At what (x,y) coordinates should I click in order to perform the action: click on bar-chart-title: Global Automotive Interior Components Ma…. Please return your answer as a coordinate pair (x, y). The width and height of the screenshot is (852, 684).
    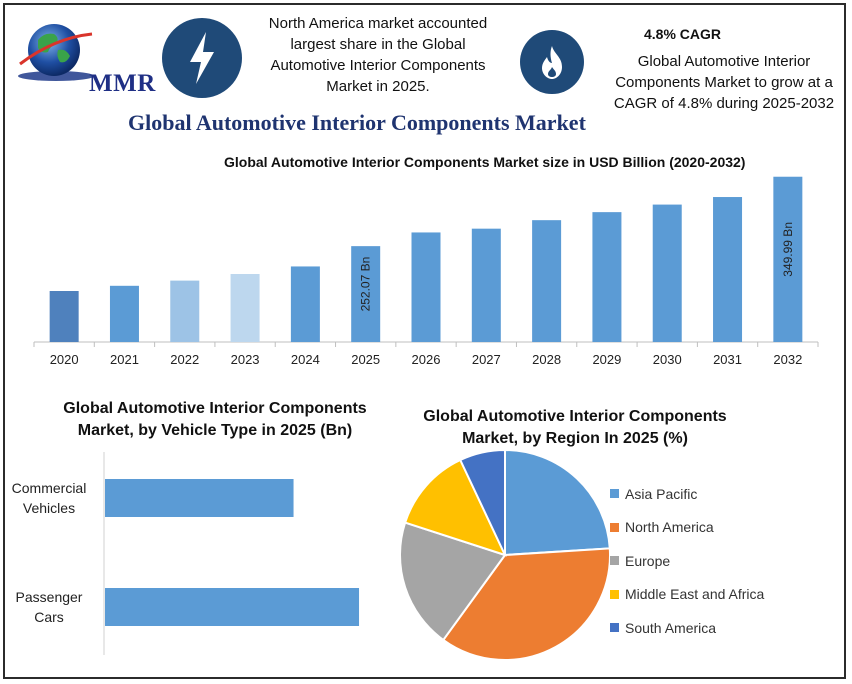
    Looking at the image, I should click on (485, 162).